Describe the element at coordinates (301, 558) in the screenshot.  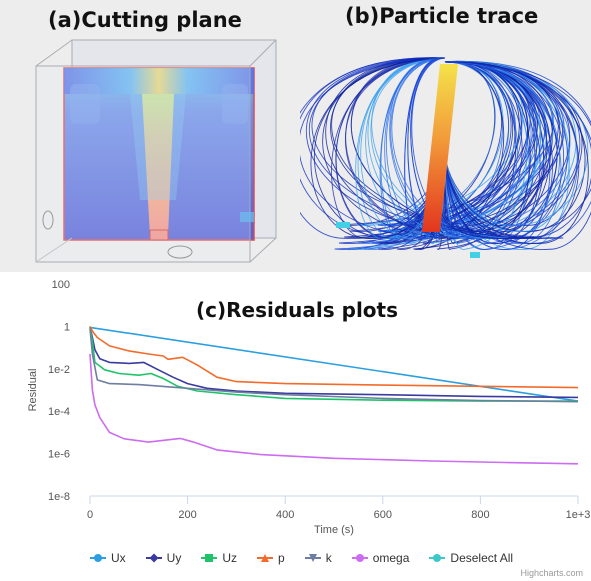
I see `chart-legend: Ux Uy Uz p k omega Deselect All` at that location.